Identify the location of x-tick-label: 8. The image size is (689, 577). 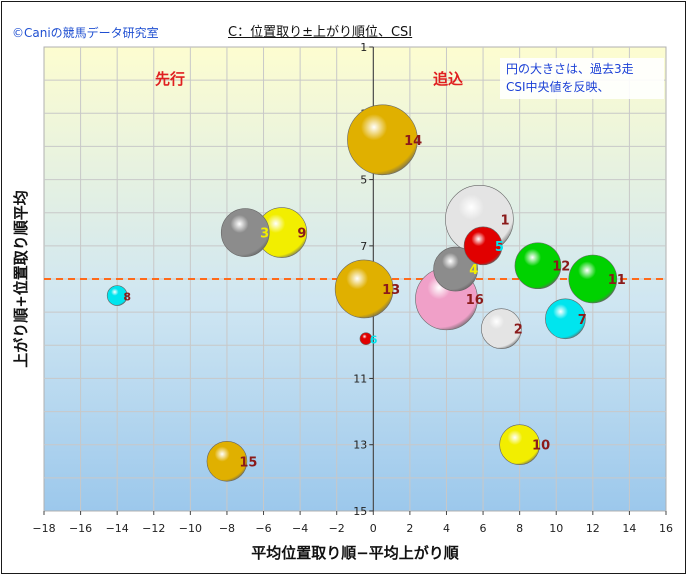
(519, 528).